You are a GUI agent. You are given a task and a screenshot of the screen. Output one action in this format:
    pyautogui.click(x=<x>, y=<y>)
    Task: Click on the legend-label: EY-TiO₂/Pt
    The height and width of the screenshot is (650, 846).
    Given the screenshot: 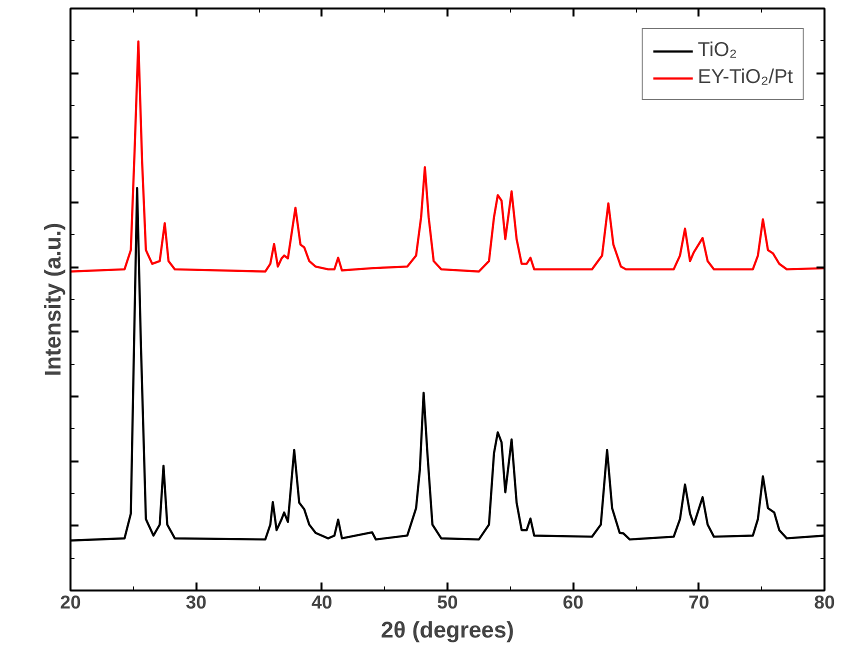 What is the action you would take?
    pyautogui.click(x=745, y=77)
    